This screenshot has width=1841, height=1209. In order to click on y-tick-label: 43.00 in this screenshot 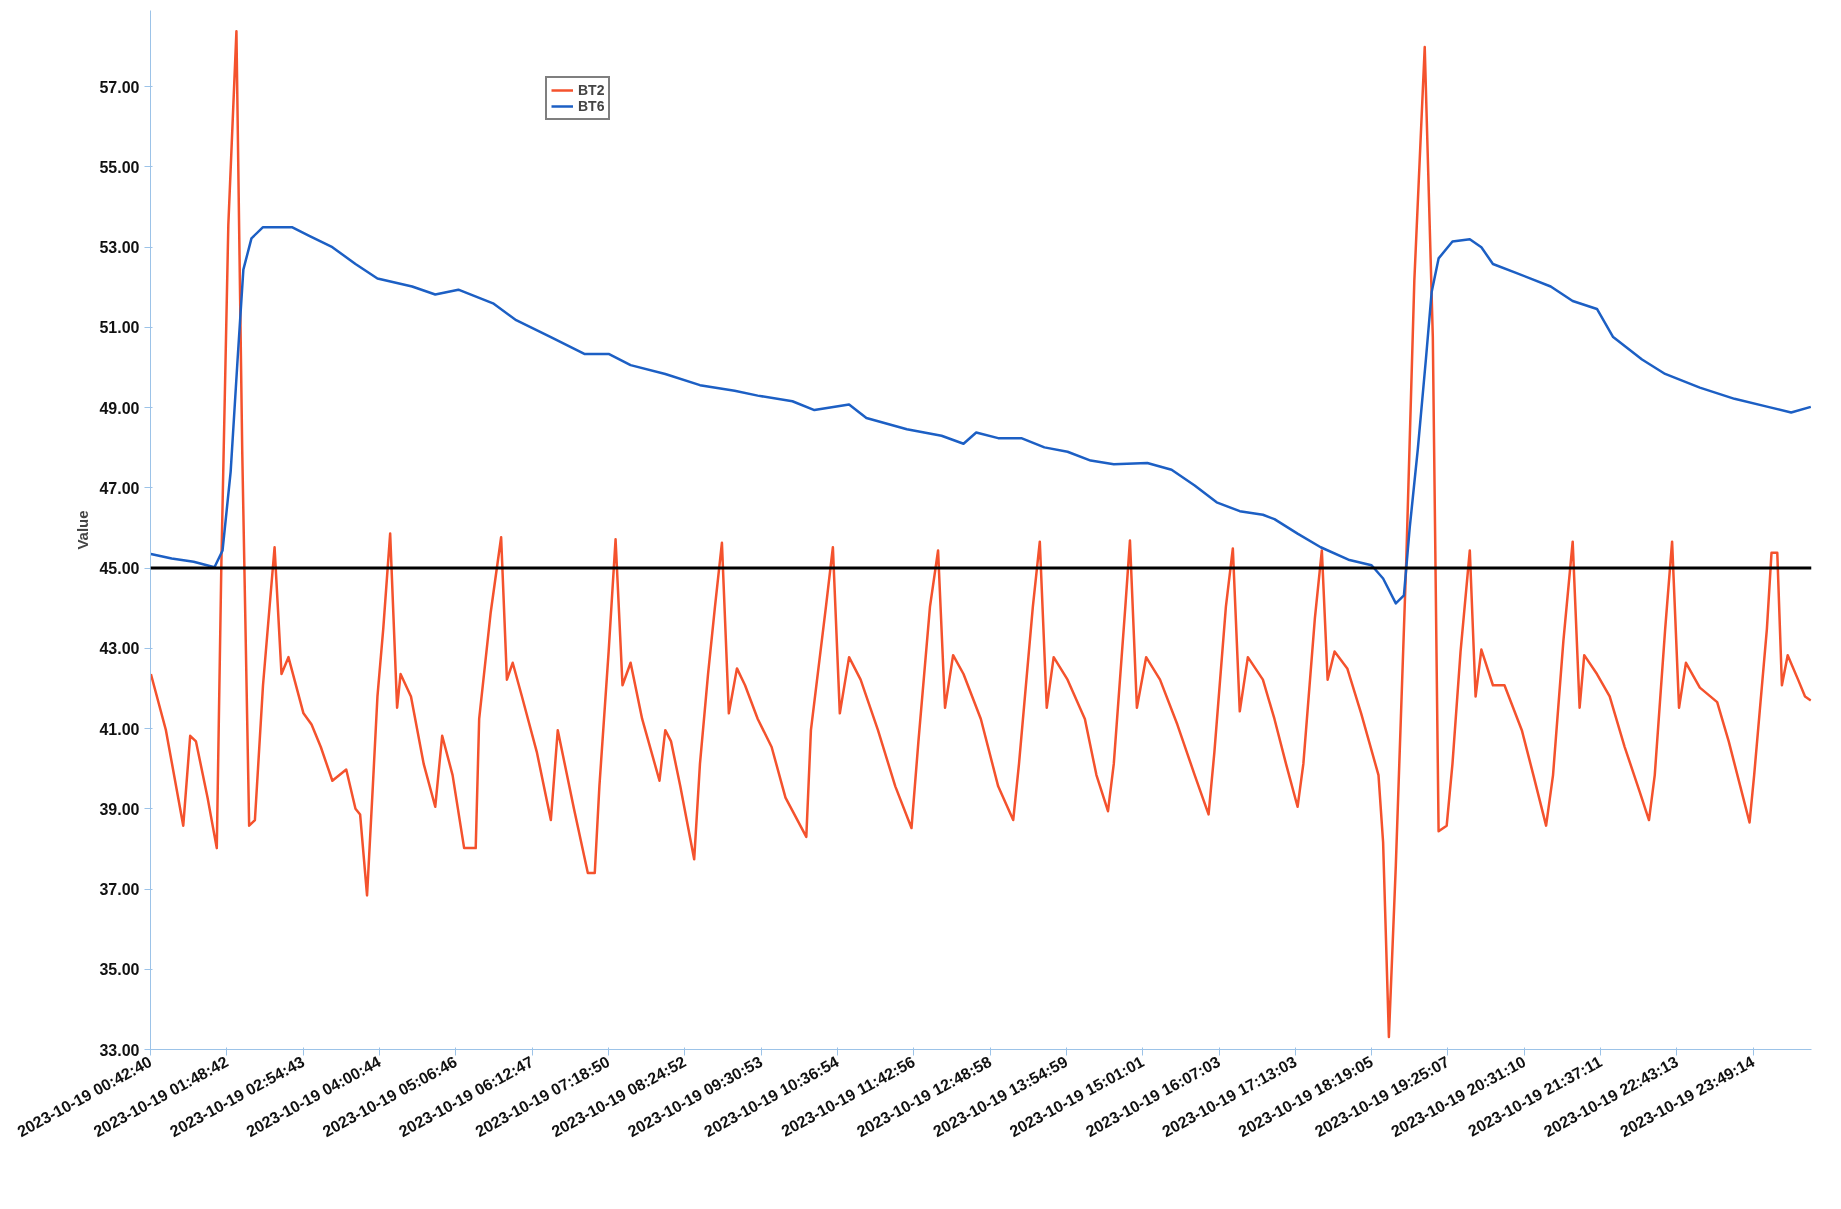, I will do `click(119, 649)`.